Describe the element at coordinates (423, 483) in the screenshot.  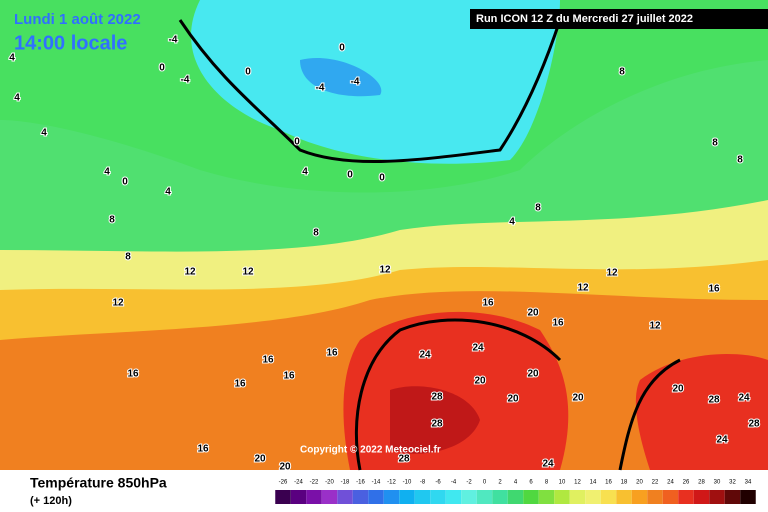
I see `legend-tick-label: -8` at that location.